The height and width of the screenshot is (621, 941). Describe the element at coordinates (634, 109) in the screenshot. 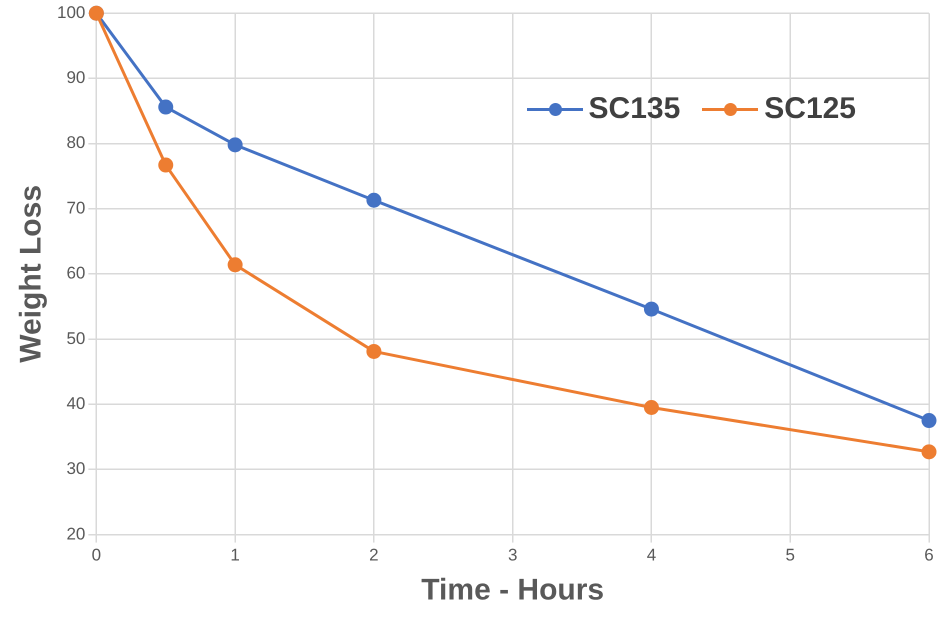

I see `legend-label: SC135` at that location.